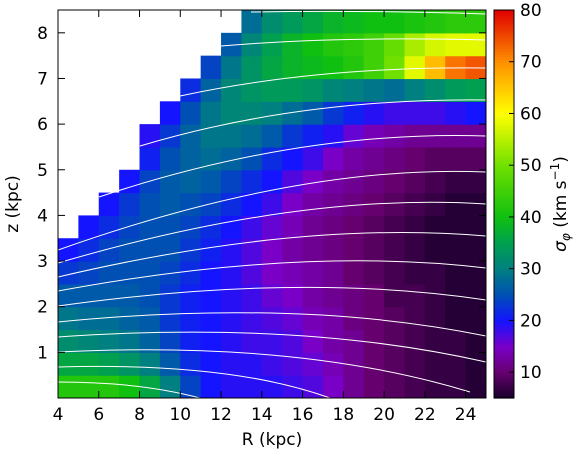 This screenshot has width=582, height=463. Describe the element at coordinates (180, 415) in the screenshot. I see `x-tick-label: 10` at that location.